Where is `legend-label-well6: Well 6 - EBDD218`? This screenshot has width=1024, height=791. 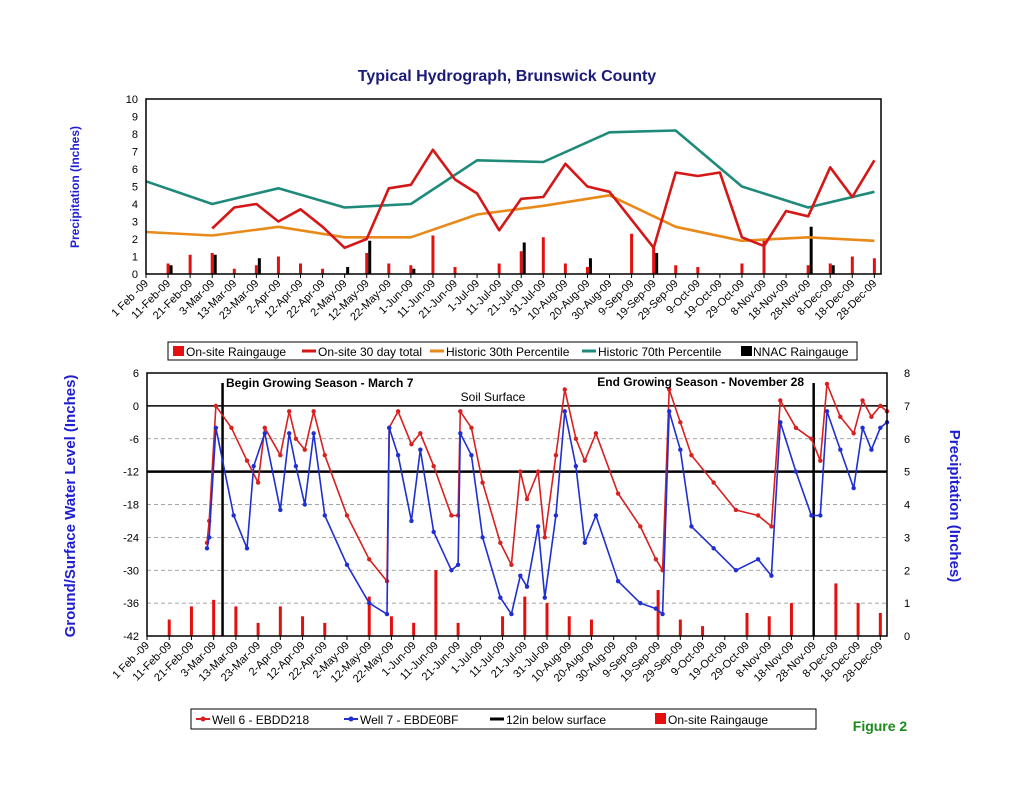 legend-label-well6: Well 6 - EBDD218 is located at coordinates (260, 720).